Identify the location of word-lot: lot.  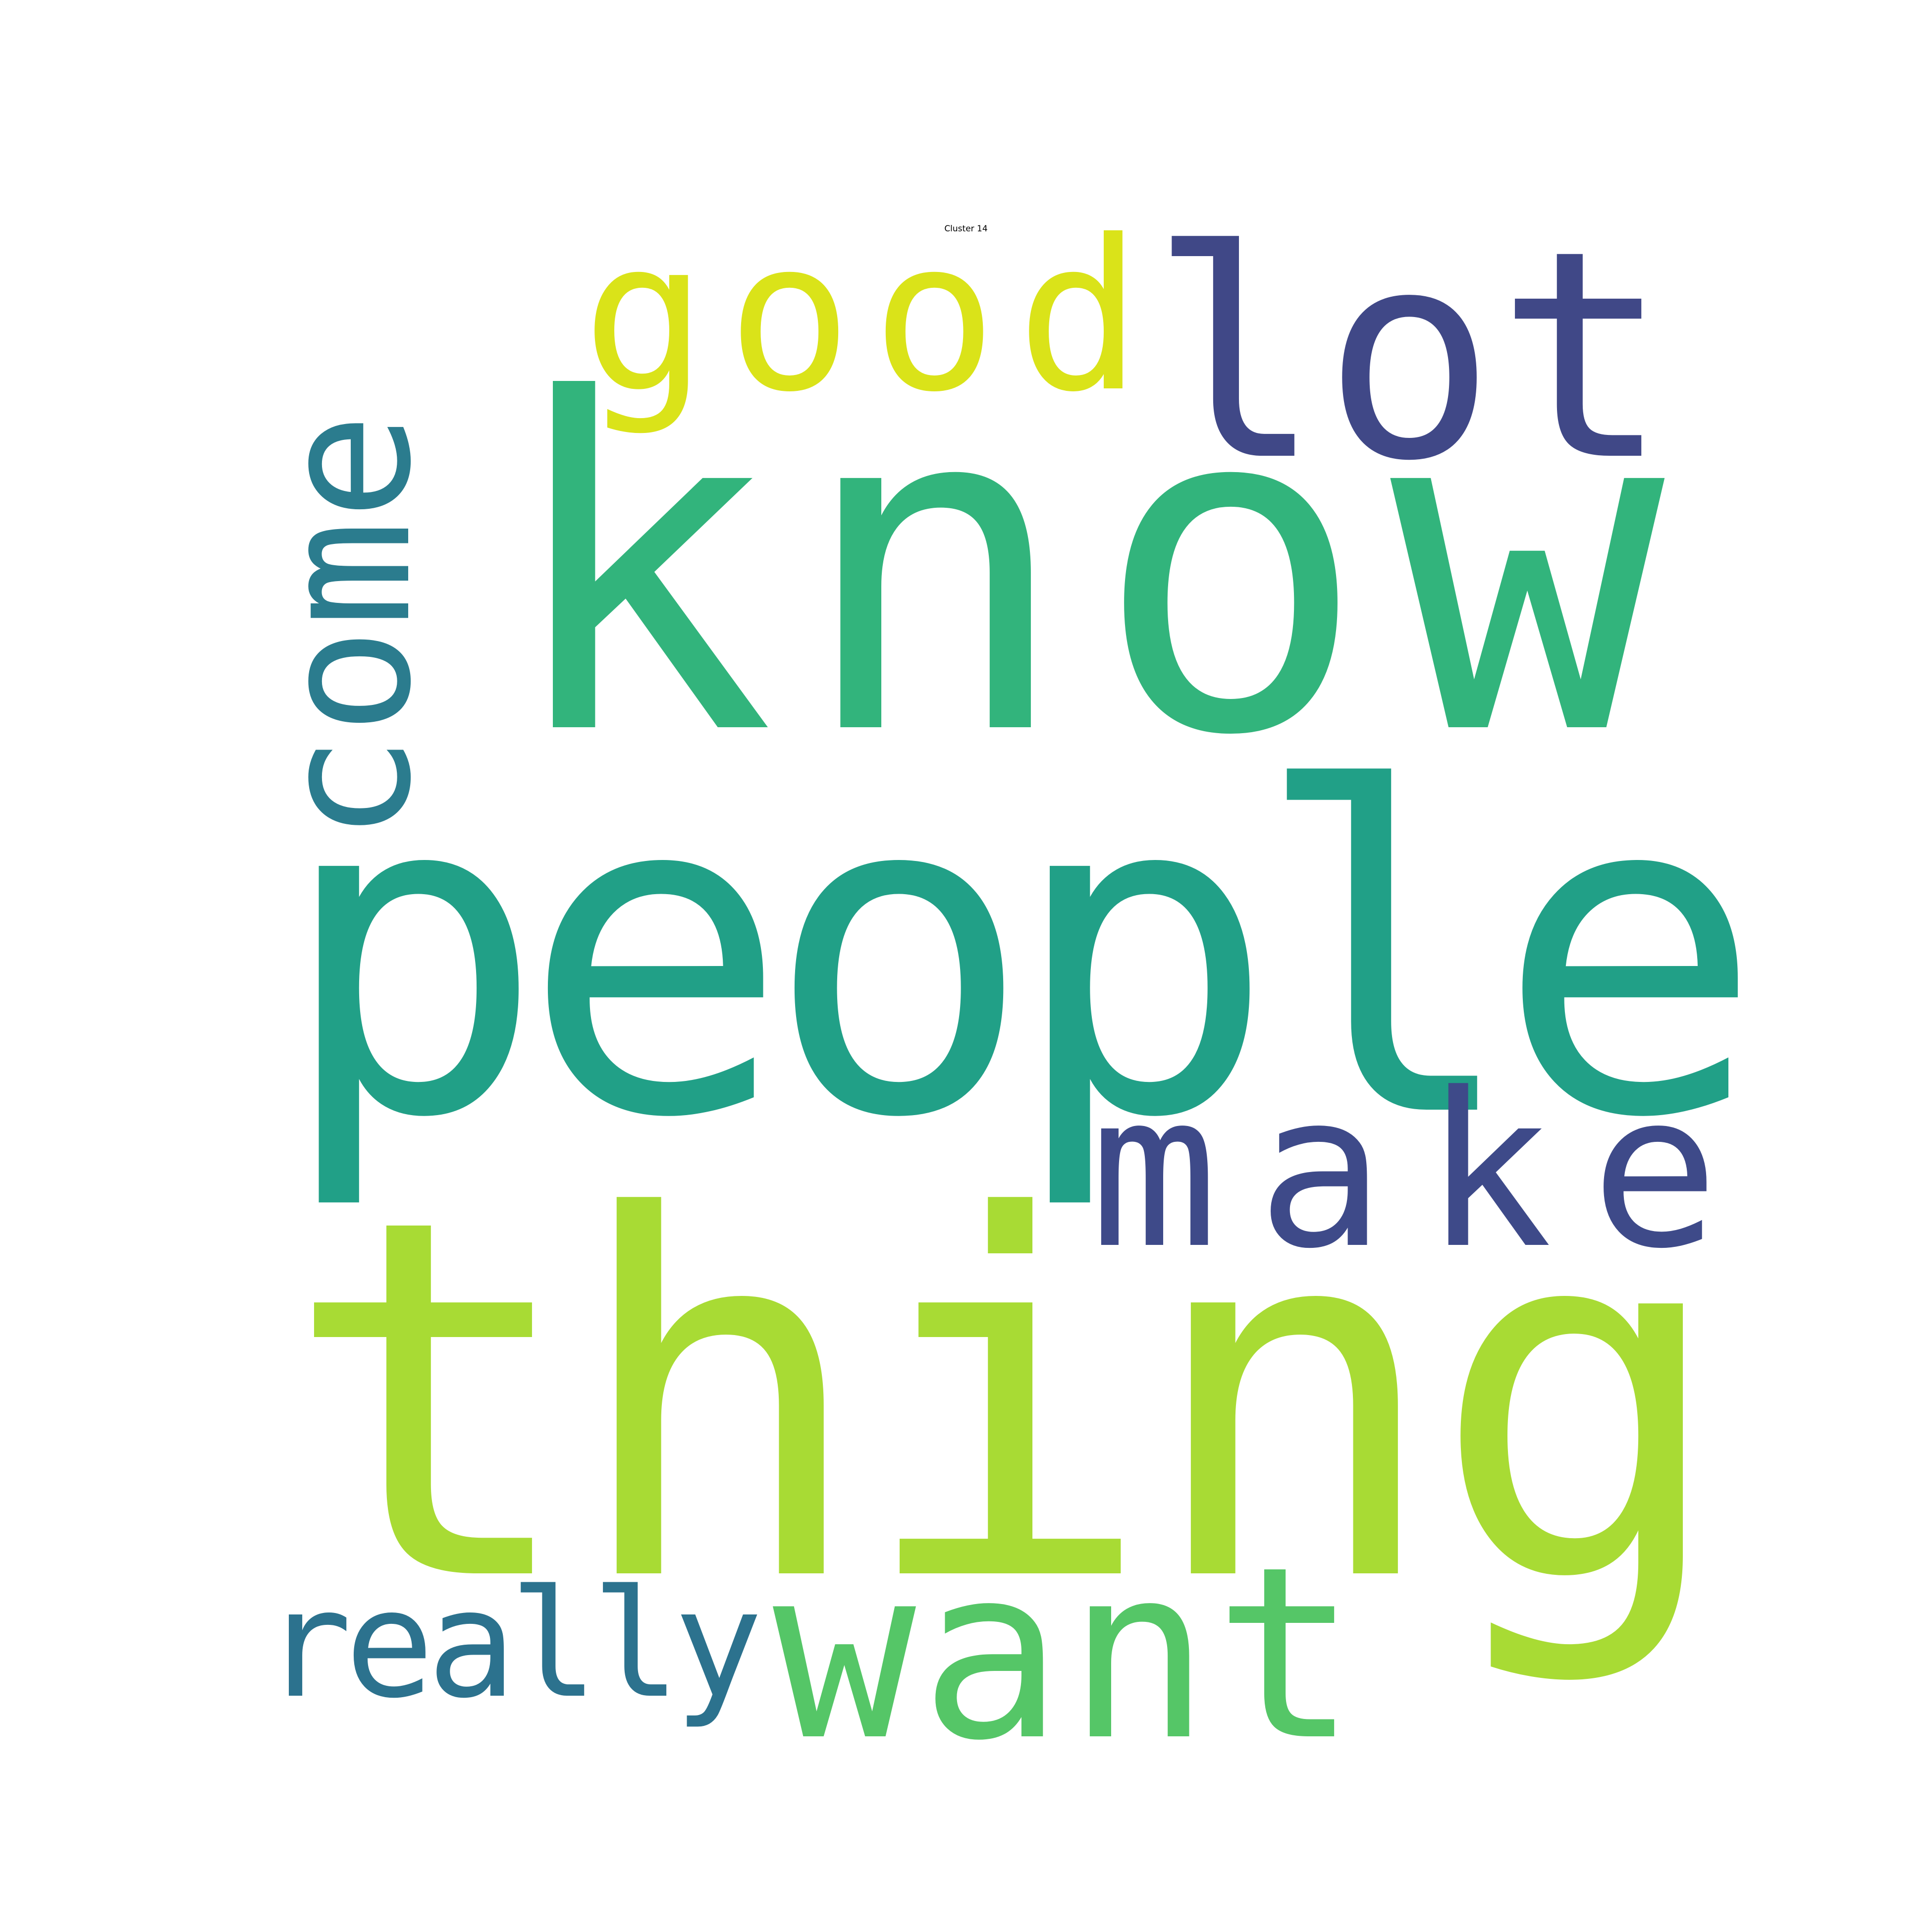
(1409, 356).